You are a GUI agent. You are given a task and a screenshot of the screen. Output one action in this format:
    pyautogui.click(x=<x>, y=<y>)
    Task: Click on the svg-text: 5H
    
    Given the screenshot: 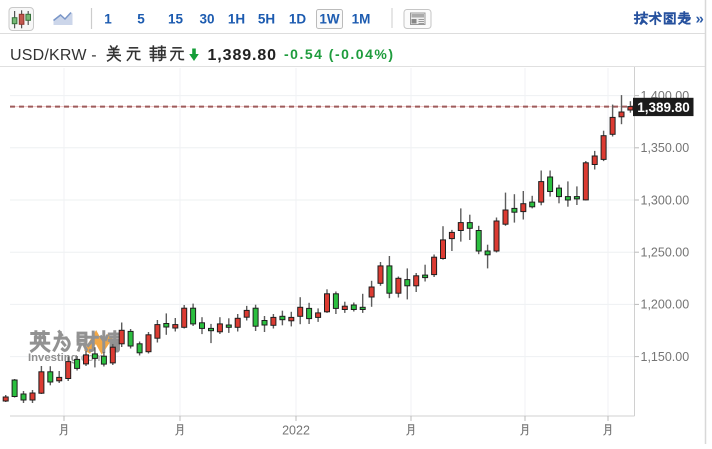 What is the action you would take?
    pyautogui.click(x=266, y=19)
    